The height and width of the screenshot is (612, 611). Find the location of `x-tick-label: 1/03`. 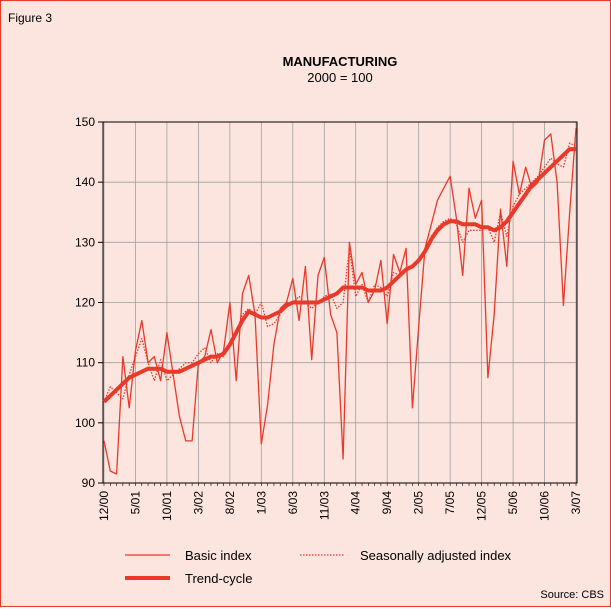

x-tick-label: 1/03 is located at coordinates (261, 503).